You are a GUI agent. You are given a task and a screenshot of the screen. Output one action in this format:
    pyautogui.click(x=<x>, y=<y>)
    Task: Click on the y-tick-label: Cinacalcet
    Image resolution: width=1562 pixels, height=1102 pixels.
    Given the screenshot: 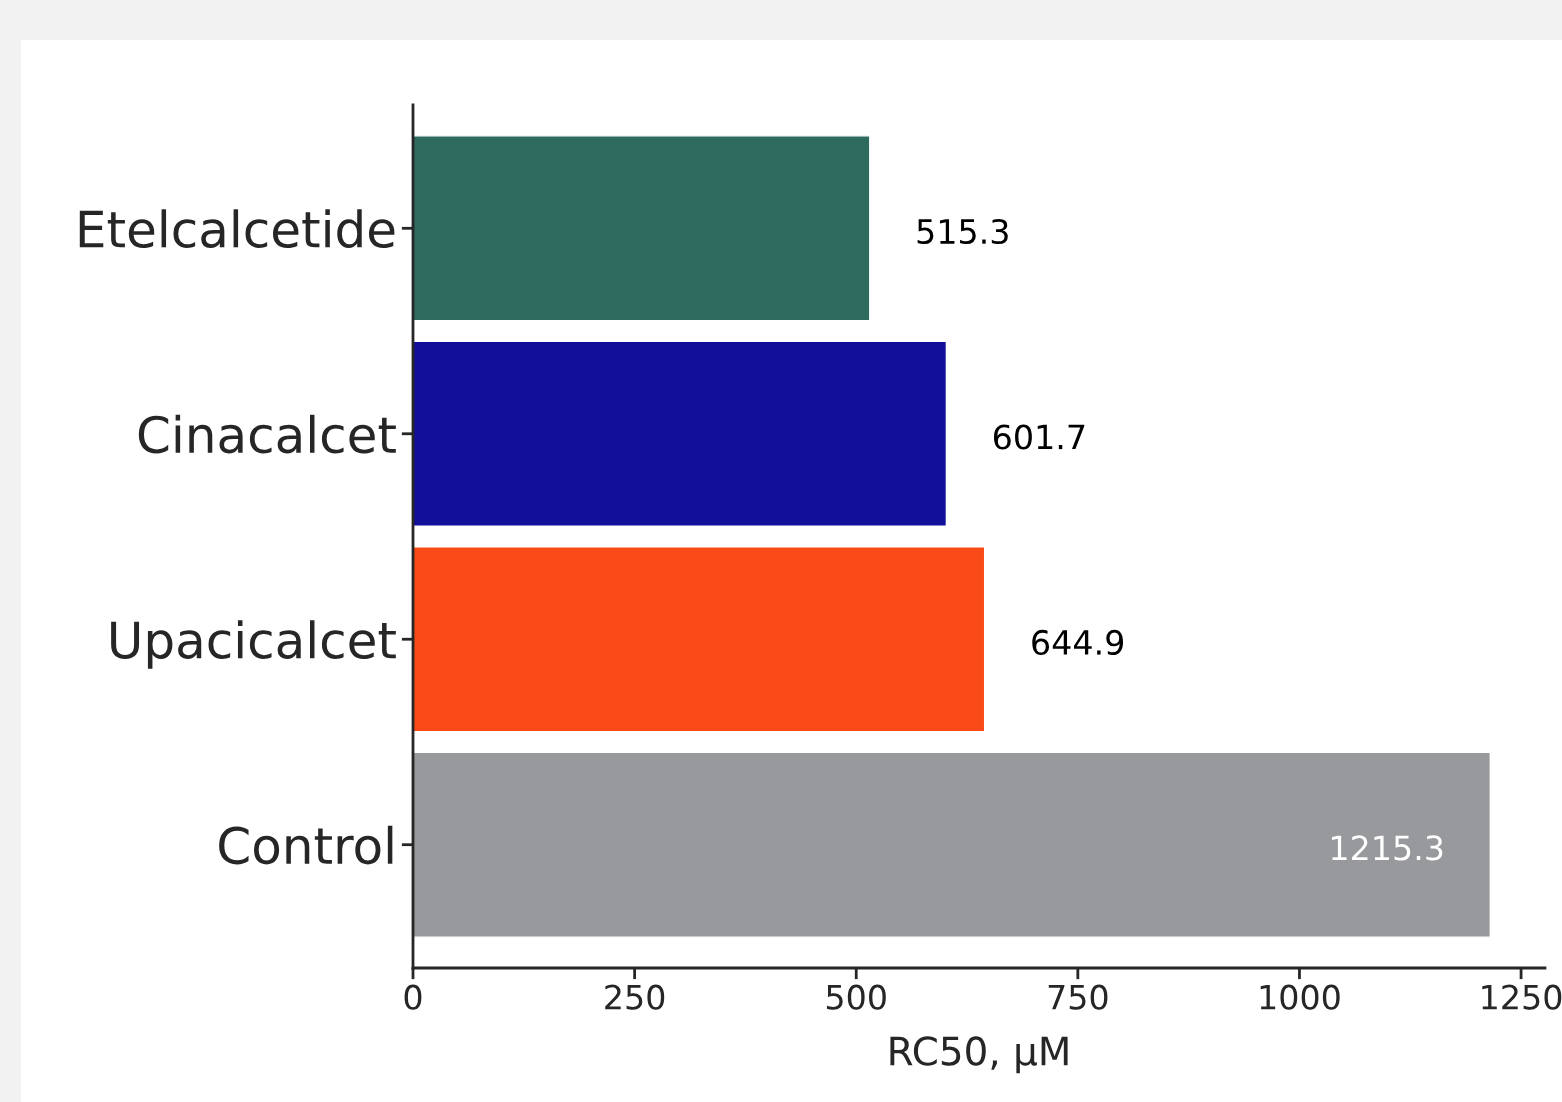 What is the action you would take?
    pyautogui.click(x=267, y=434)
    